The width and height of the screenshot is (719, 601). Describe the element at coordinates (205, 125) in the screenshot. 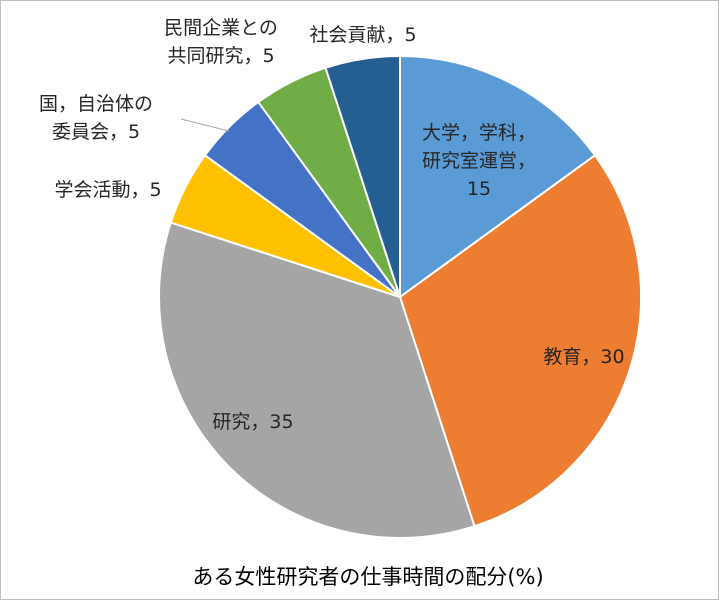

I see `leader-line` at that location.